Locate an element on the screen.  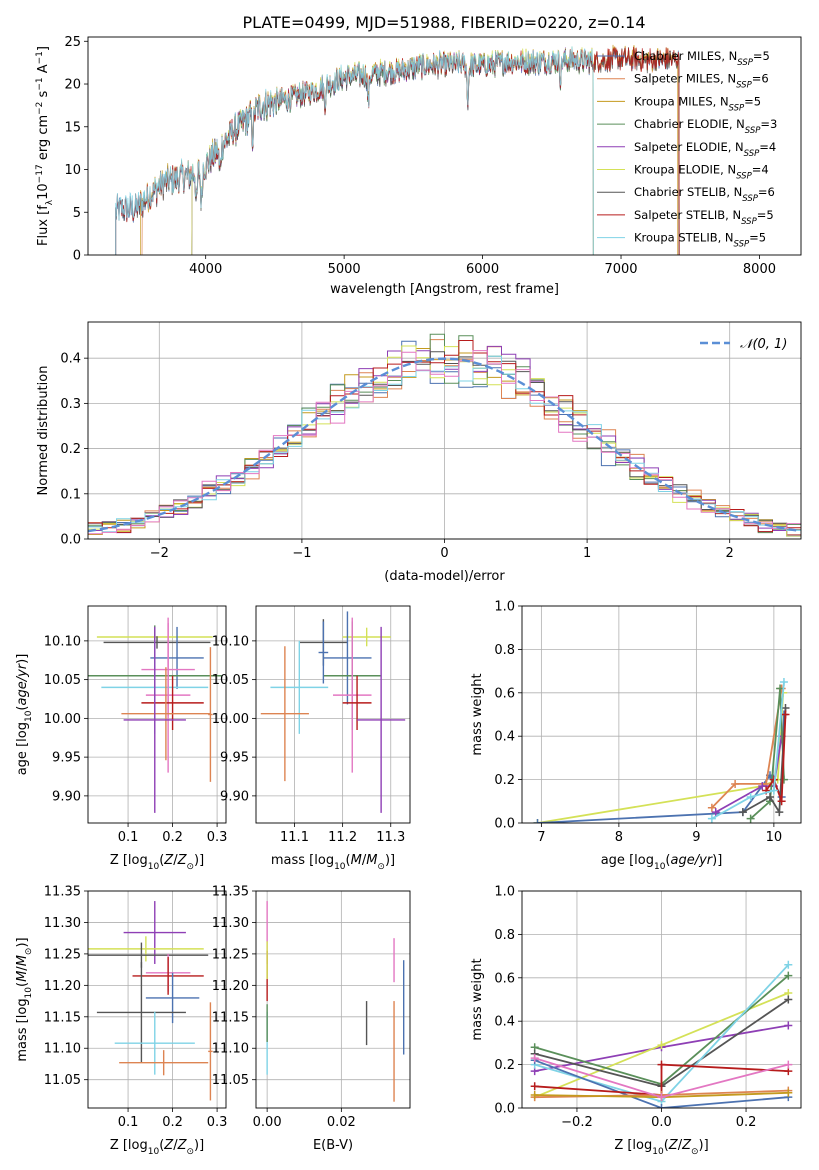
legend-text-part: Chabrier STELIB, N is located at coordinates (688, 192).